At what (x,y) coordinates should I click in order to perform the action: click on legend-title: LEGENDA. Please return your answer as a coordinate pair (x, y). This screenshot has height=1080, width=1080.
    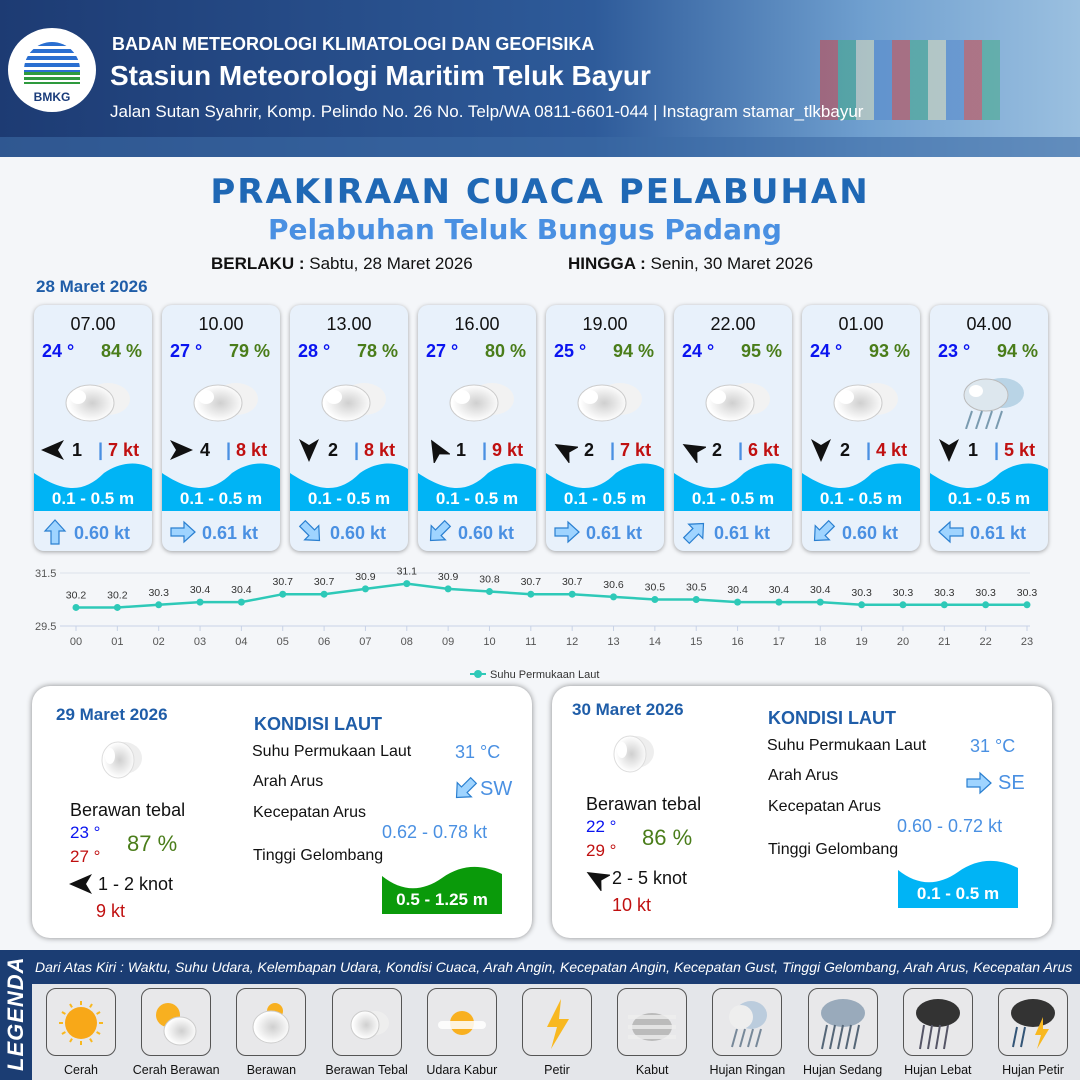
    Looking at the image, I should click on (15, 1013).